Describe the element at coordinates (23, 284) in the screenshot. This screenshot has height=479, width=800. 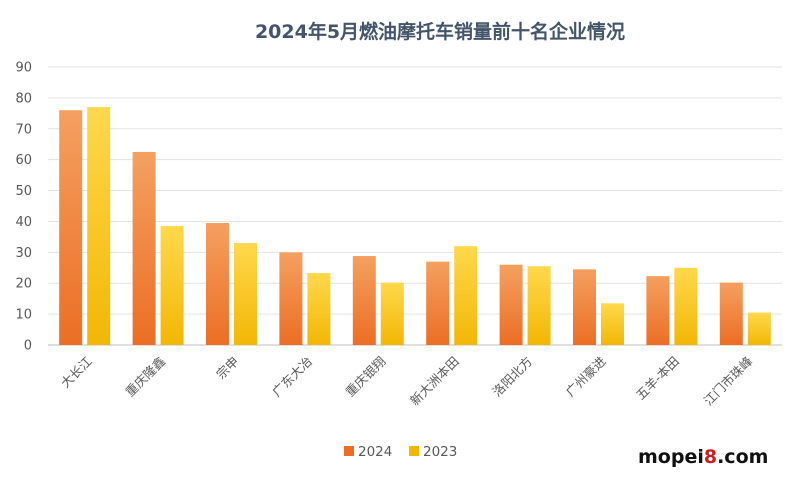
I see `y-tick-label: 20` at that location.